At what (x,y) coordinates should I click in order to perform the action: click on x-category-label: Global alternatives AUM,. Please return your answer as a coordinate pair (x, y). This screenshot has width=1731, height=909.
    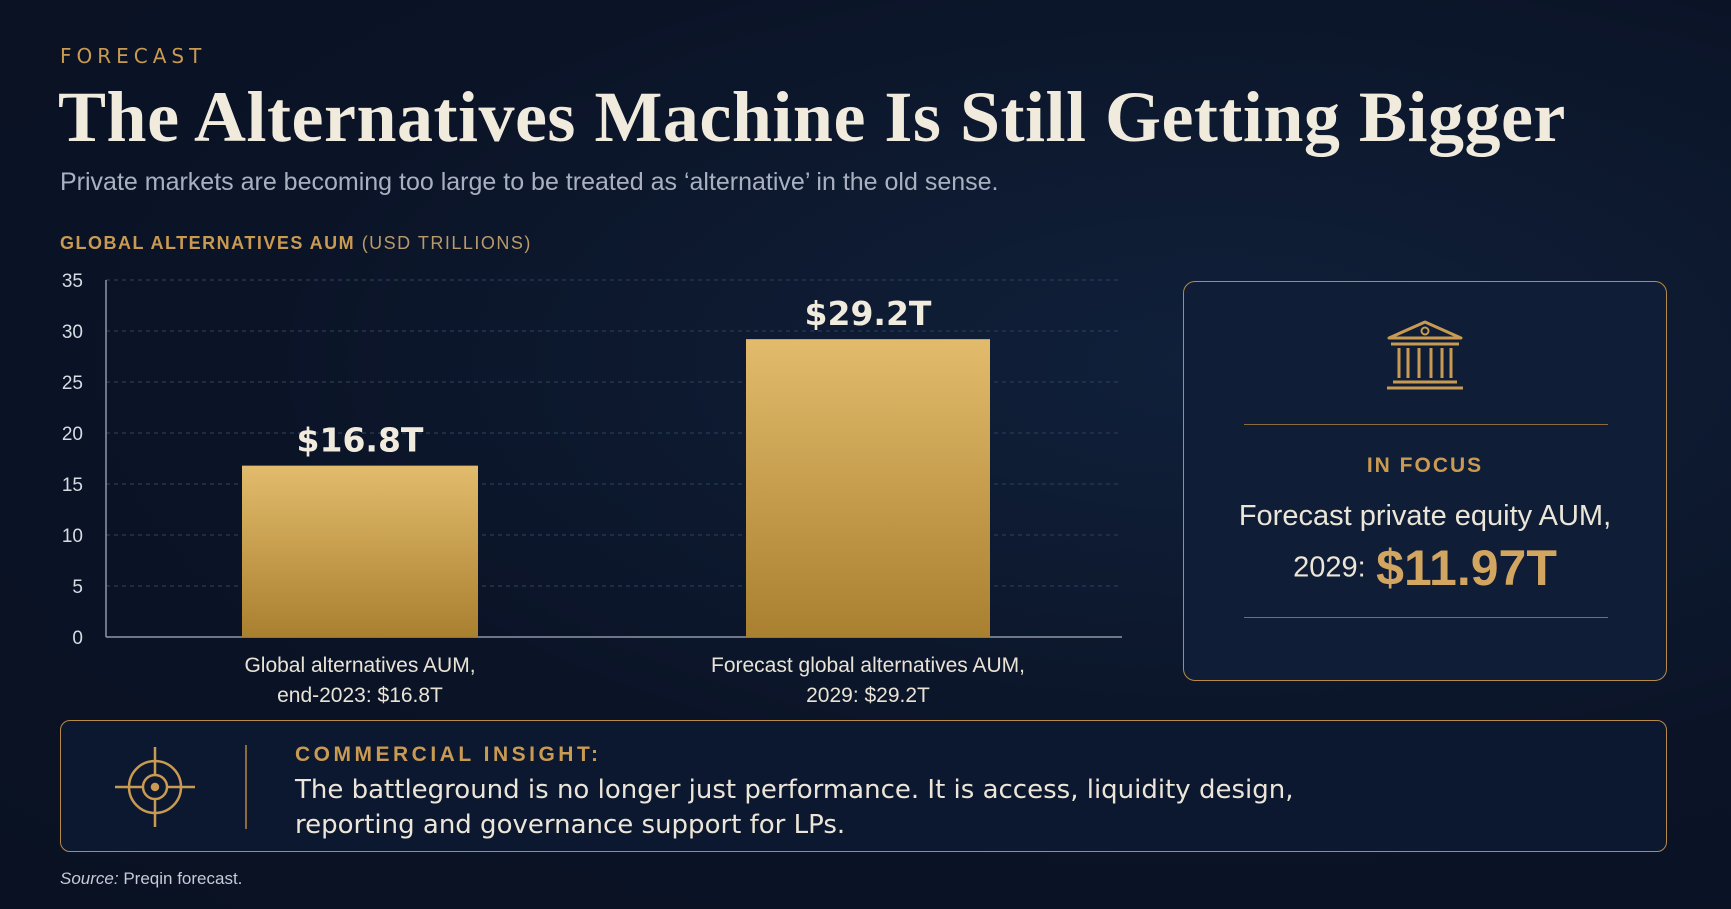
    Looking at the image, I should click on (359, 665).